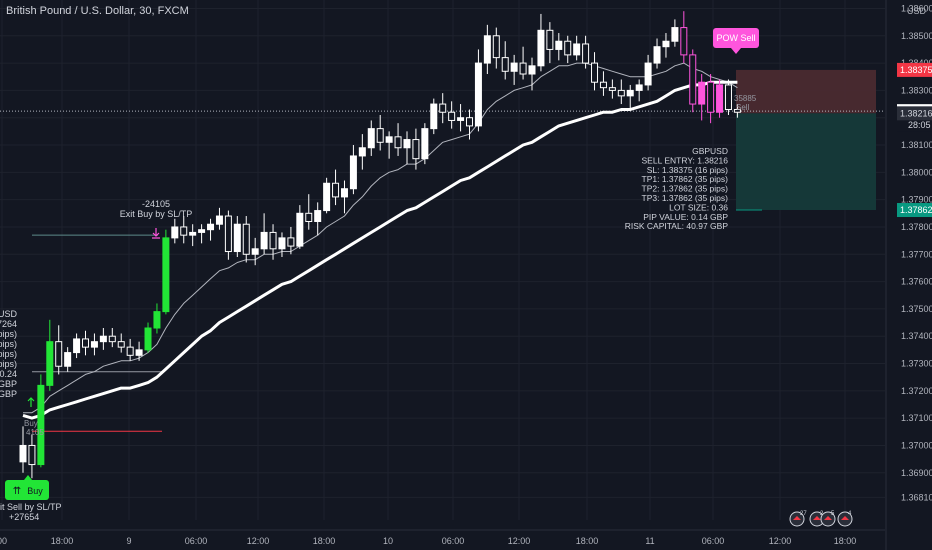  What do you see at coordinates (914, 69) in the screenshot?
I see `sl-price-tag-bg` at bounding box center [914, 69].